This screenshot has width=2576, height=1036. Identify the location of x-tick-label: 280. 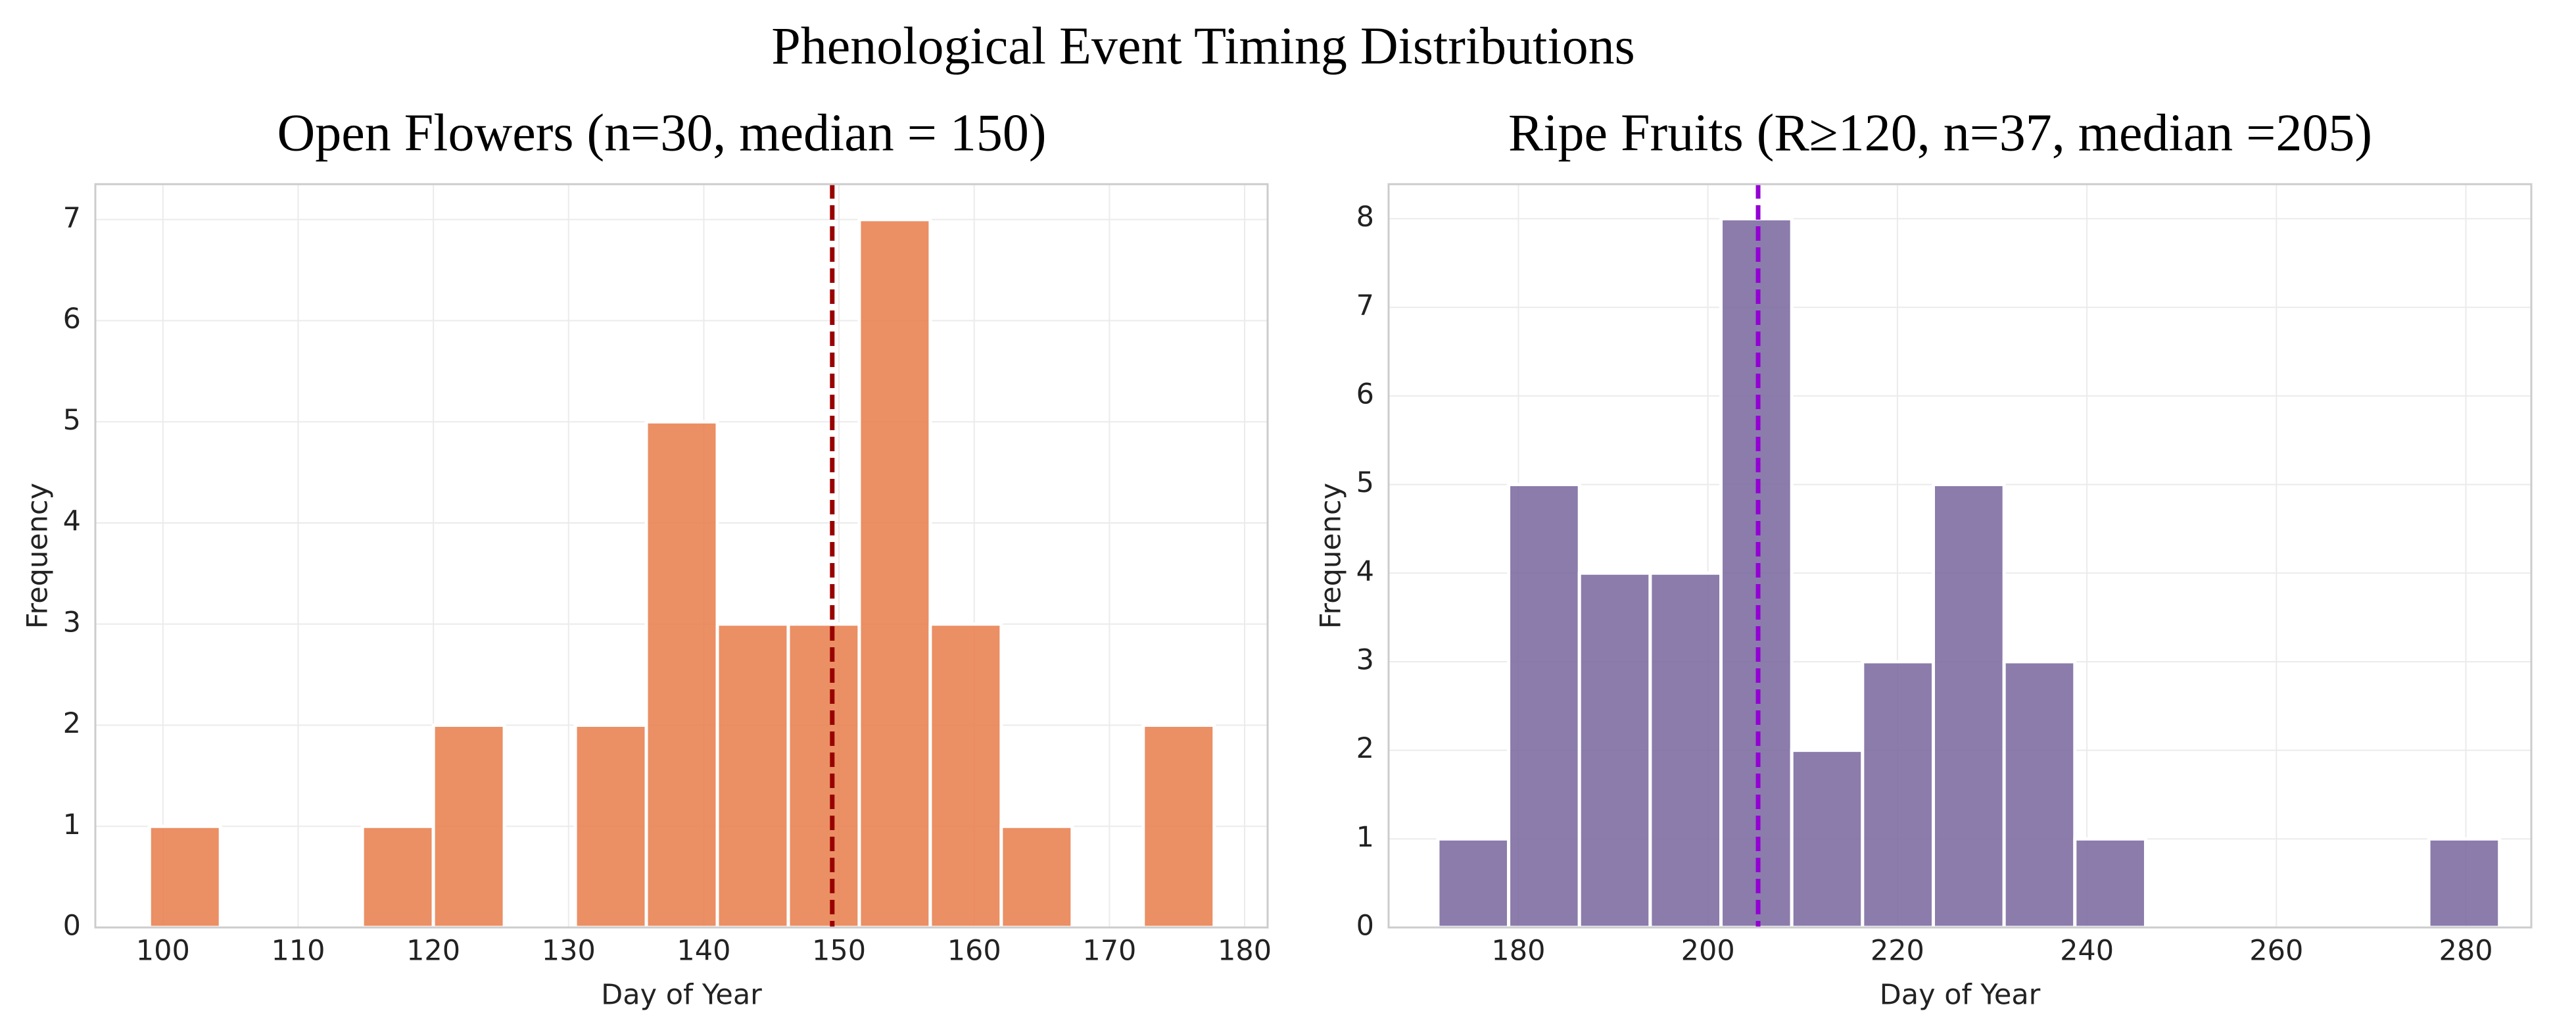
(2466, 951).